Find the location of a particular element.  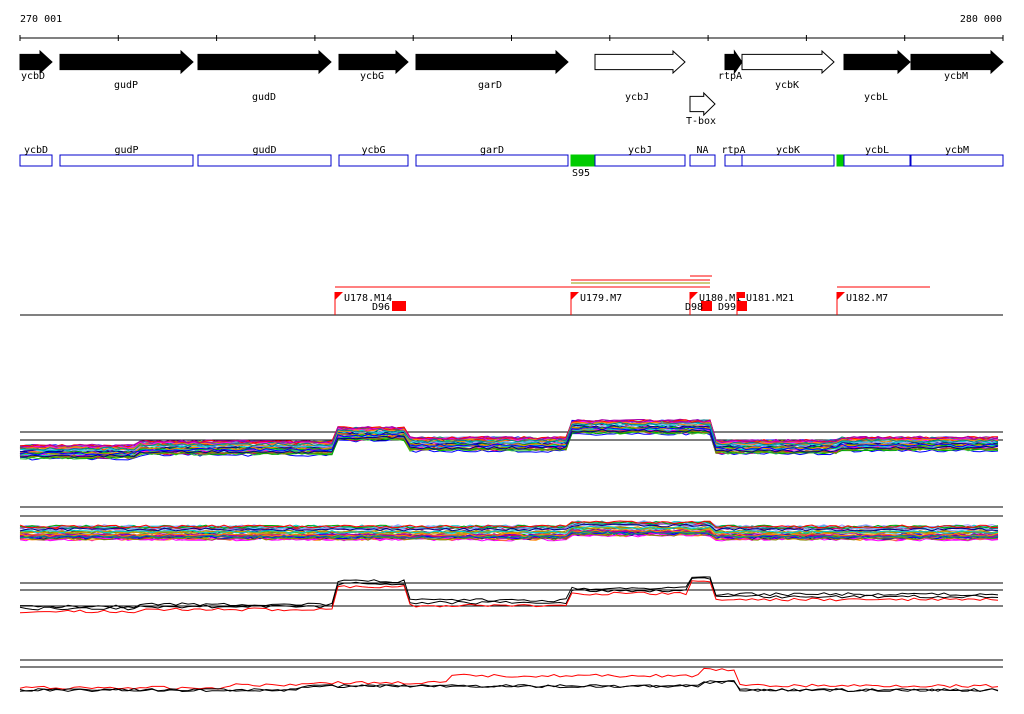

segment-label: ycbL is located at coordinates (877, 150).